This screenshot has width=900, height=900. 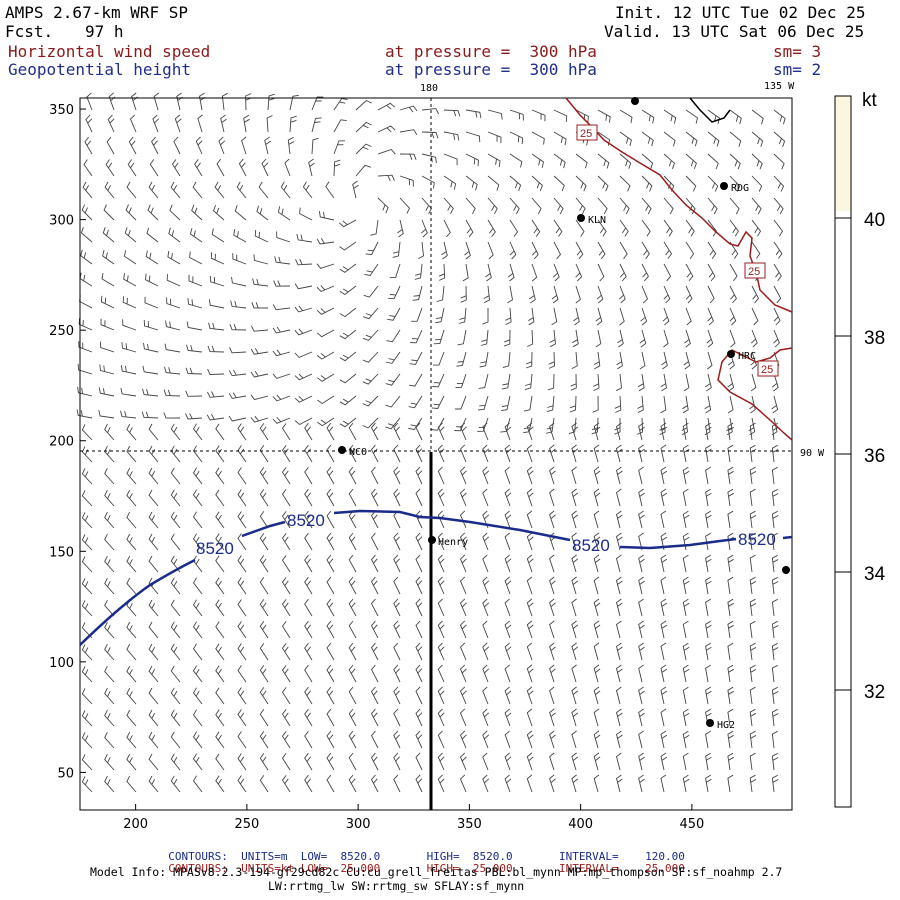 What do you see at coordinates (812, 453) in the screenshot?
I see `lon-label-90w: 90 W` at bounding box center [812, 453].